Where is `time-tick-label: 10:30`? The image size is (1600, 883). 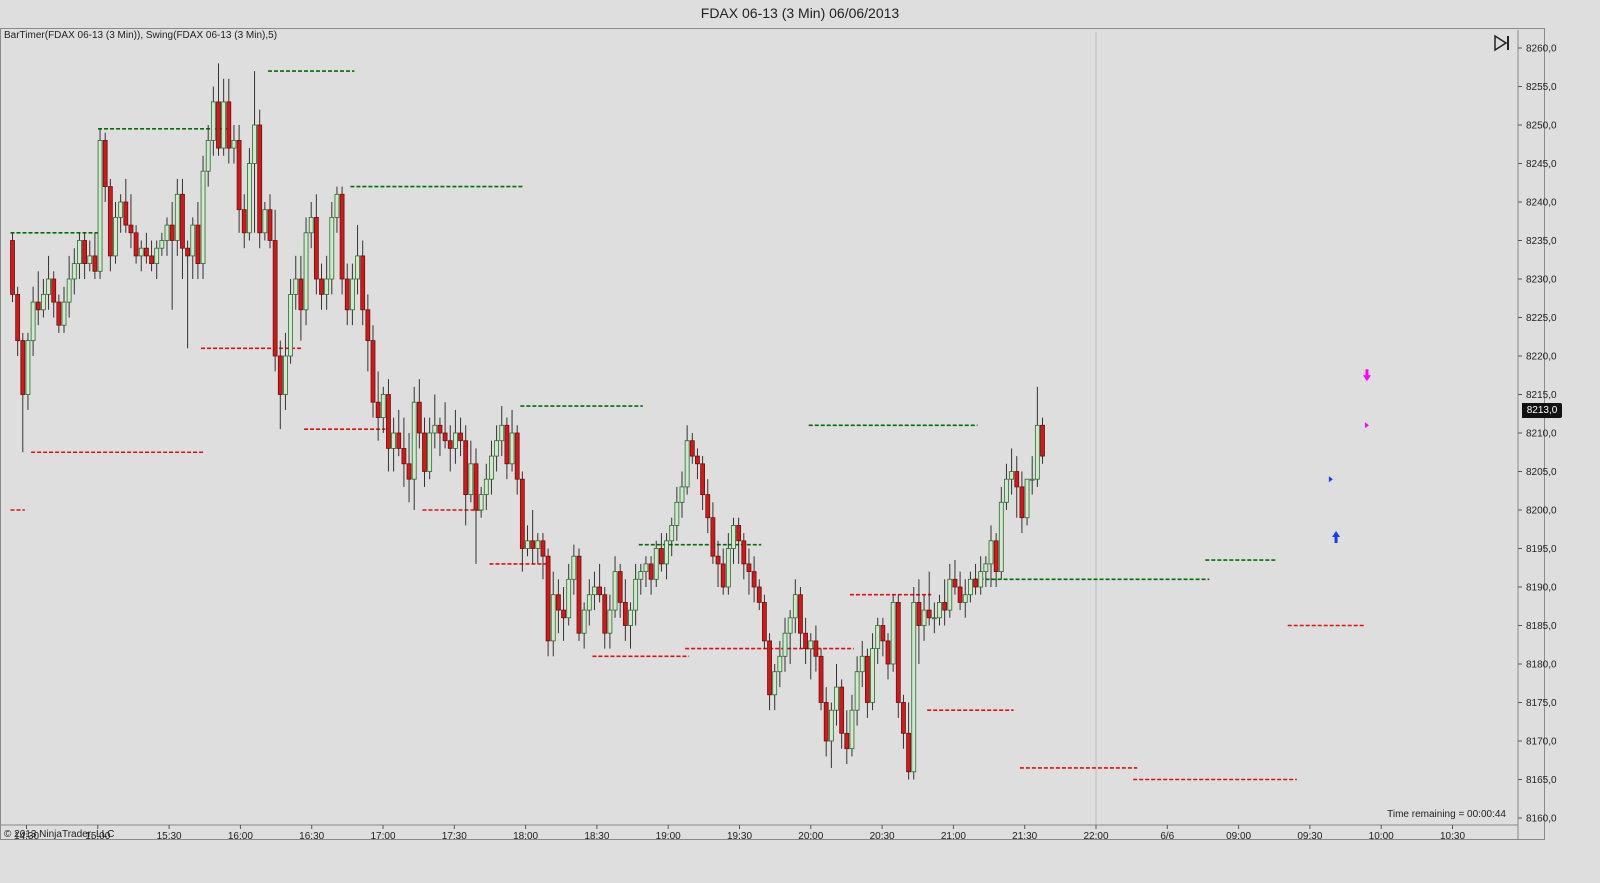 time-tick-label: 10:30 is located at coordinates (1452, 836).